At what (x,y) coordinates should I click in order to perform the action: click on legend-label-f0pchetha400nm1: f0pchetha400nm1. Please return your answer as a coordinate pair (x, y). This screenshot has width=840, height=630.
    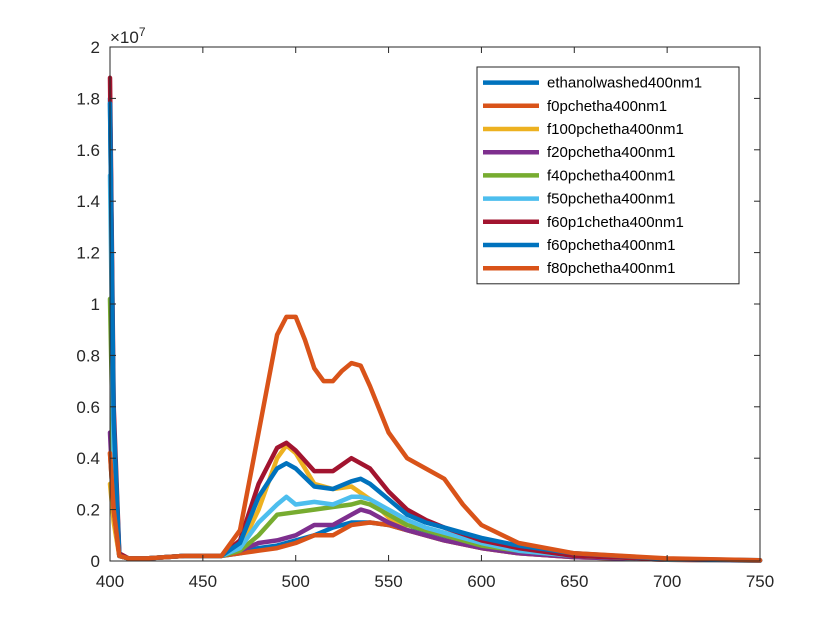
    Looking at the image, I should click on (607, 106).